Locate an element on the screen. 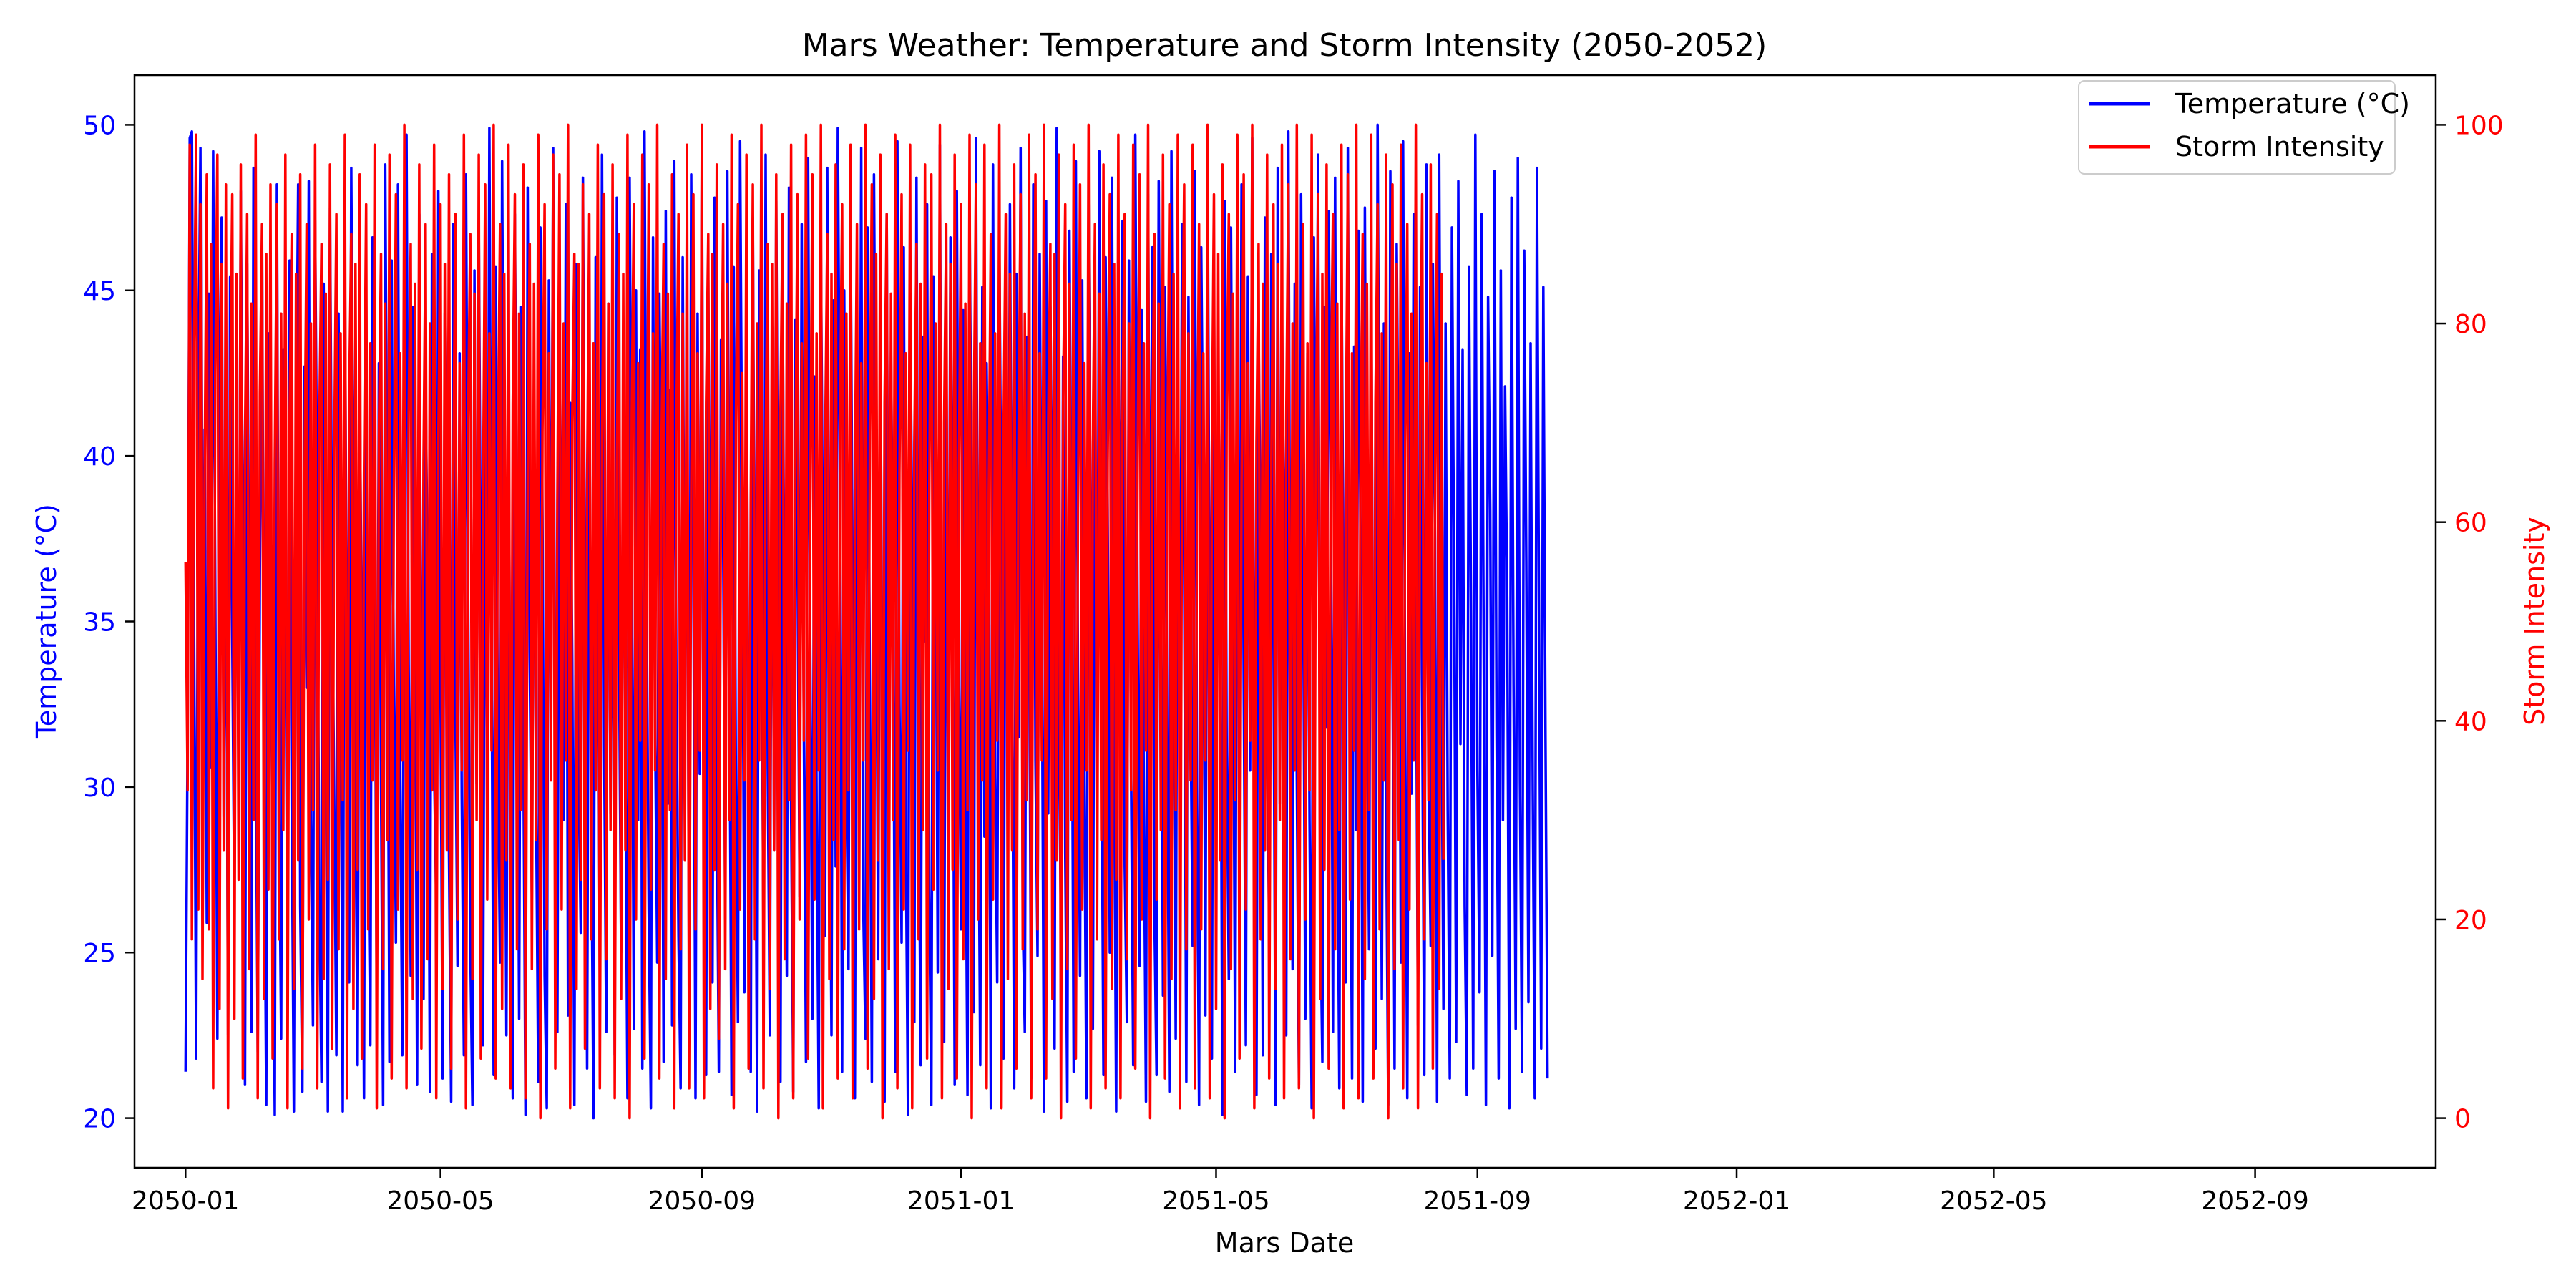 The width and height of the screenshot is (2576, 1288). x-tick-label: 2051-09 is located at coordinates (1478, 1201).